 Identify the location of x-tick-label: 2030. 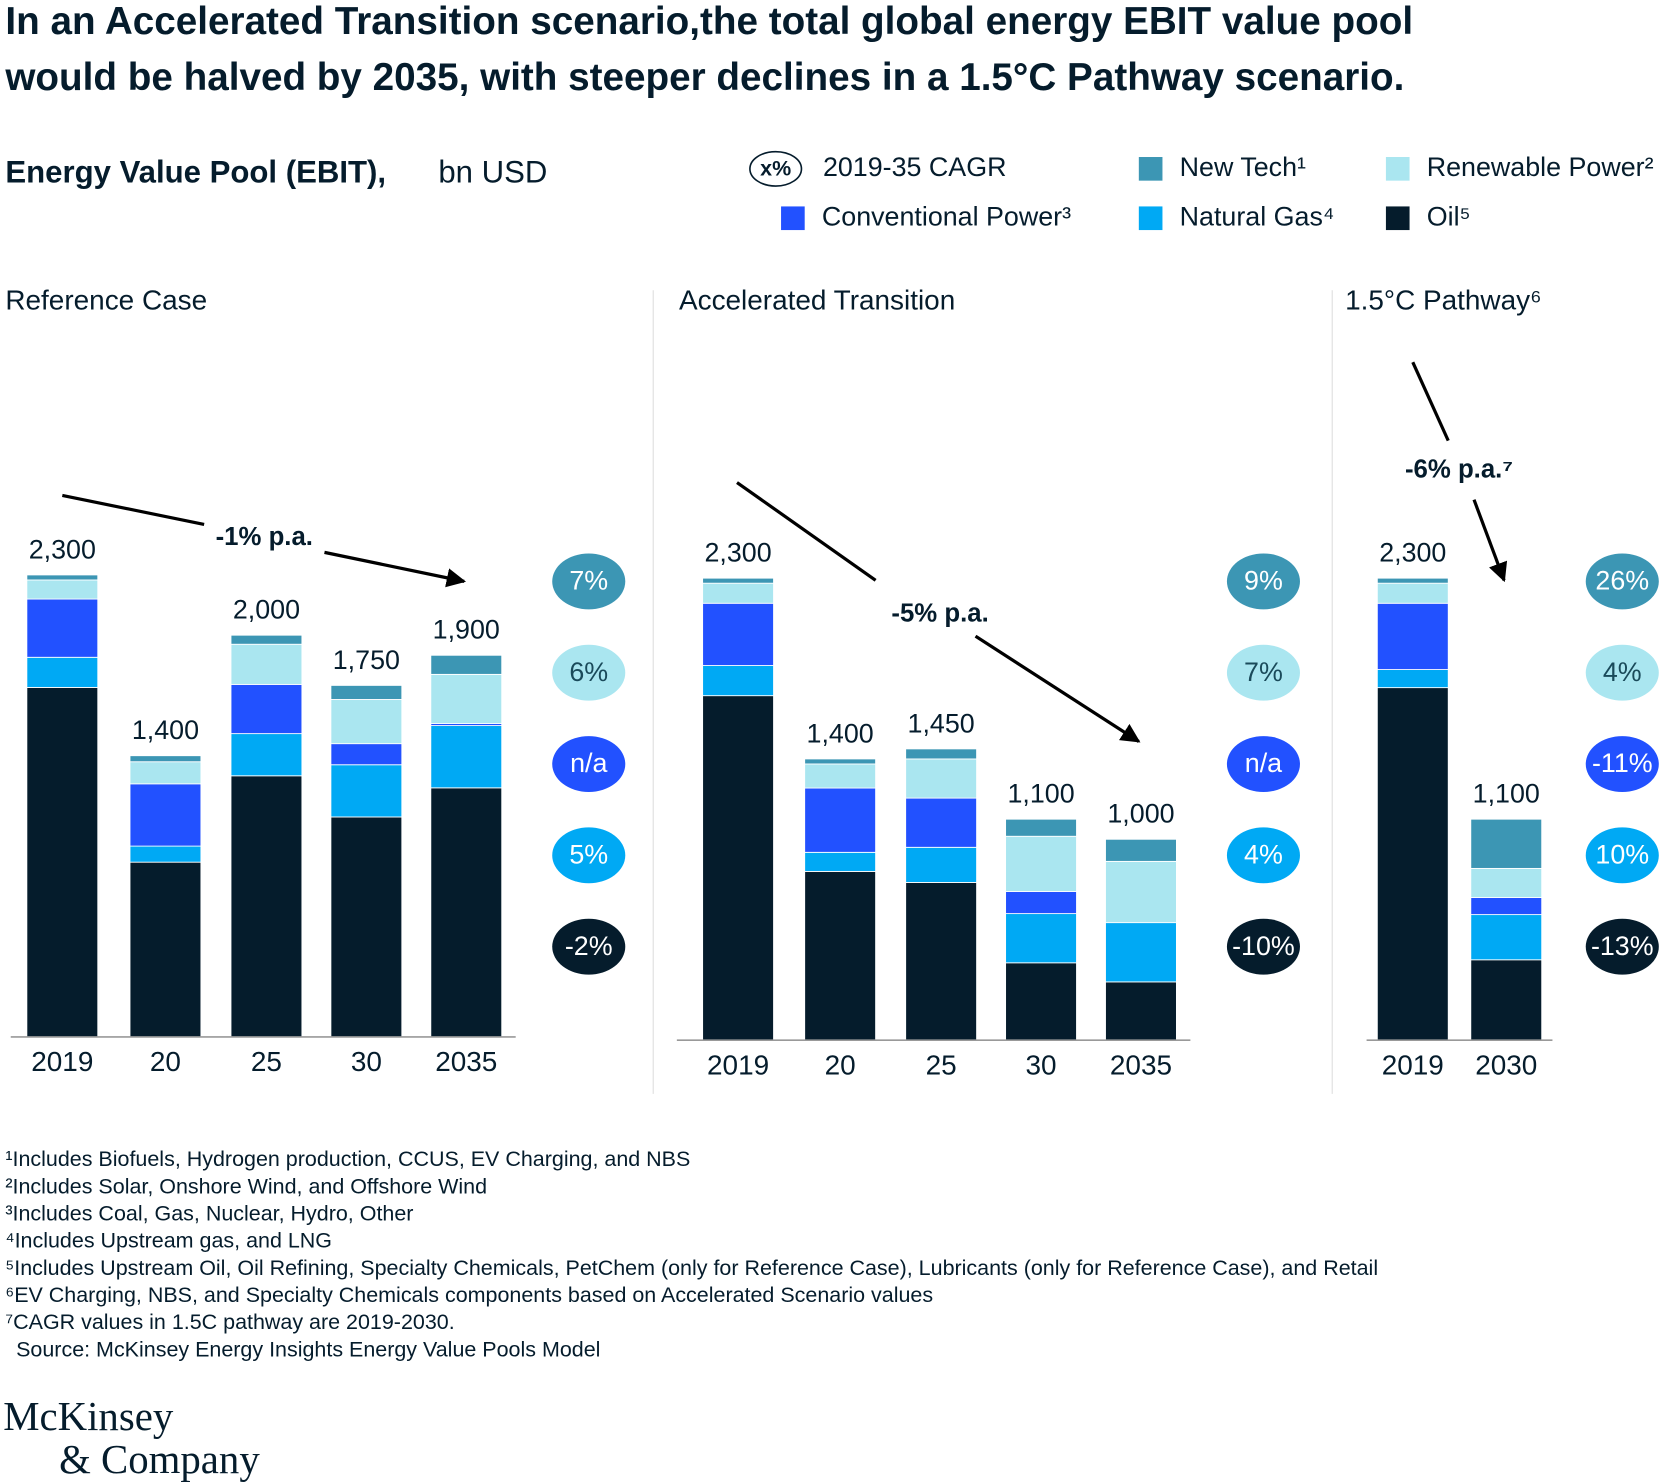
(1506, 1064).